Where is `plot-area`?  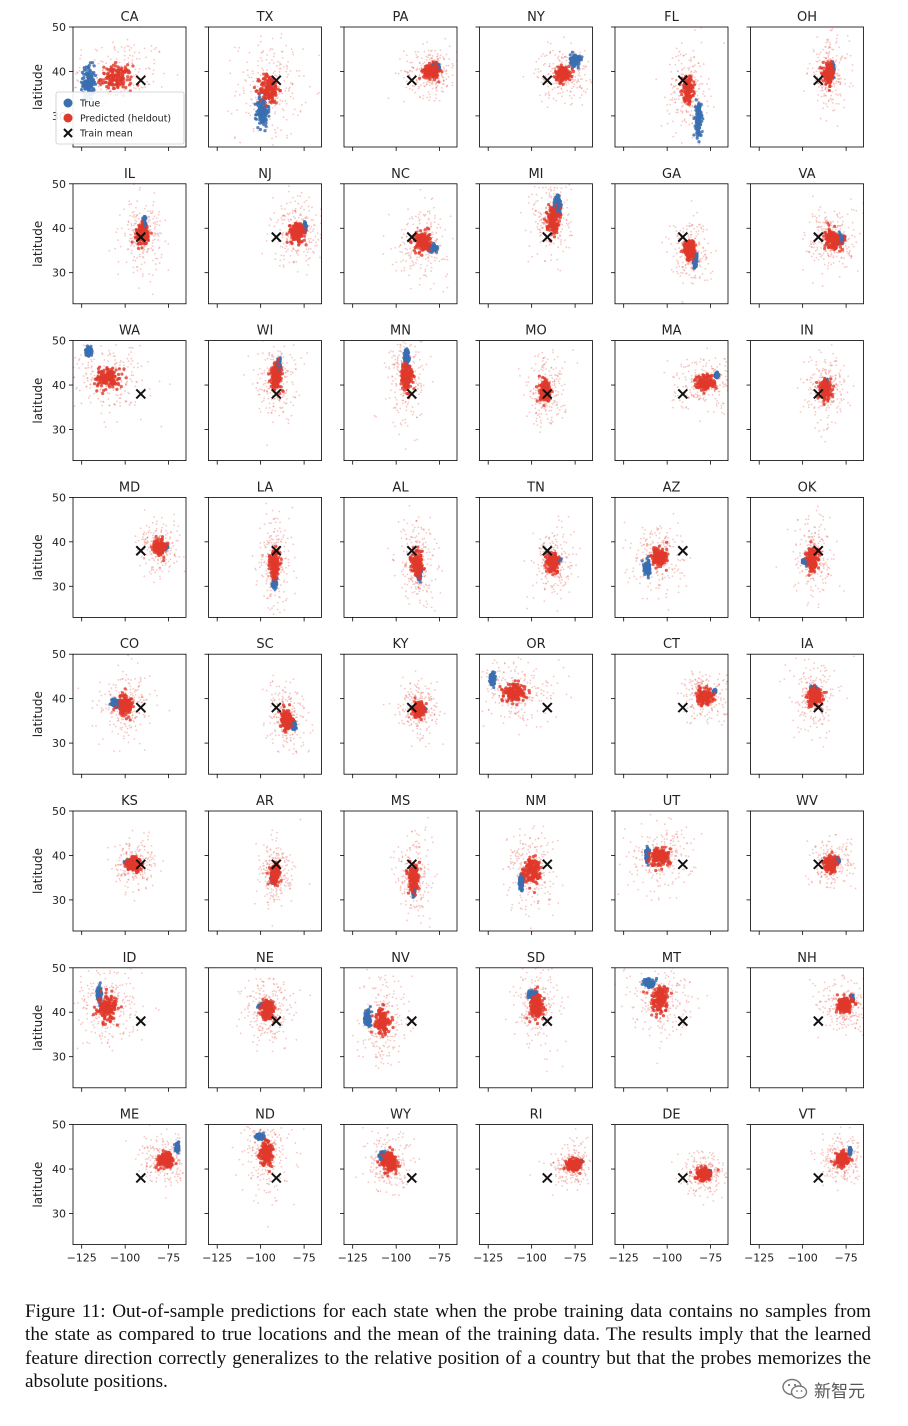
plot-area is located at coordinates (422, 70).